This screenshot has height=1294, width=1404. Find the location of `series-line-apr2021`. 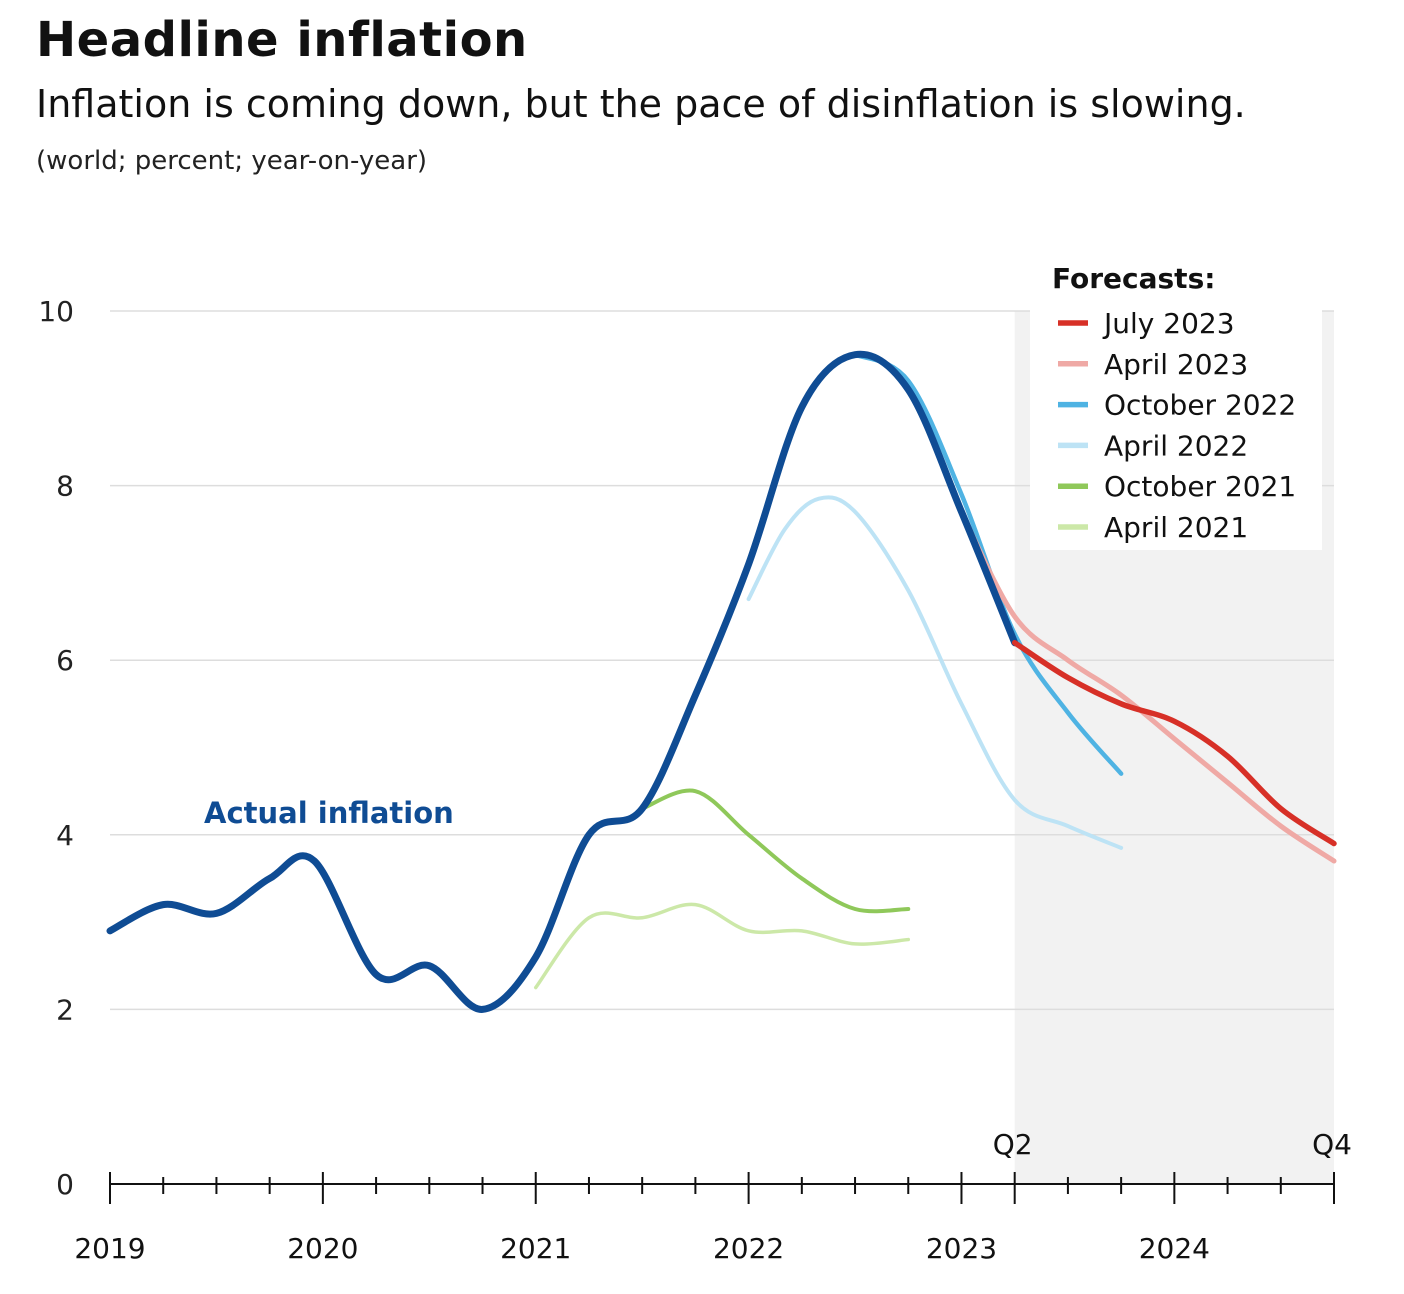

series-line-apr2021 is located at coordinates (722, 946).